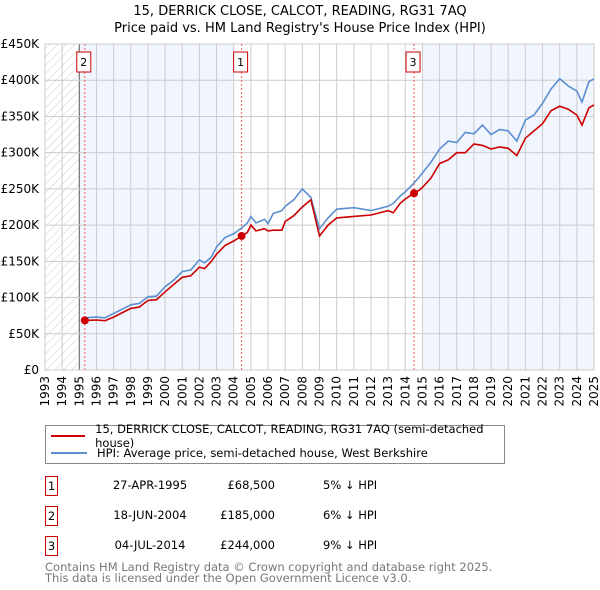 This screenshot has width=600, height=590. What do you see at coordinates (24, 334) in the screenshot?
I see `y-tick-label: £50K` at bounding box center [24, 334].